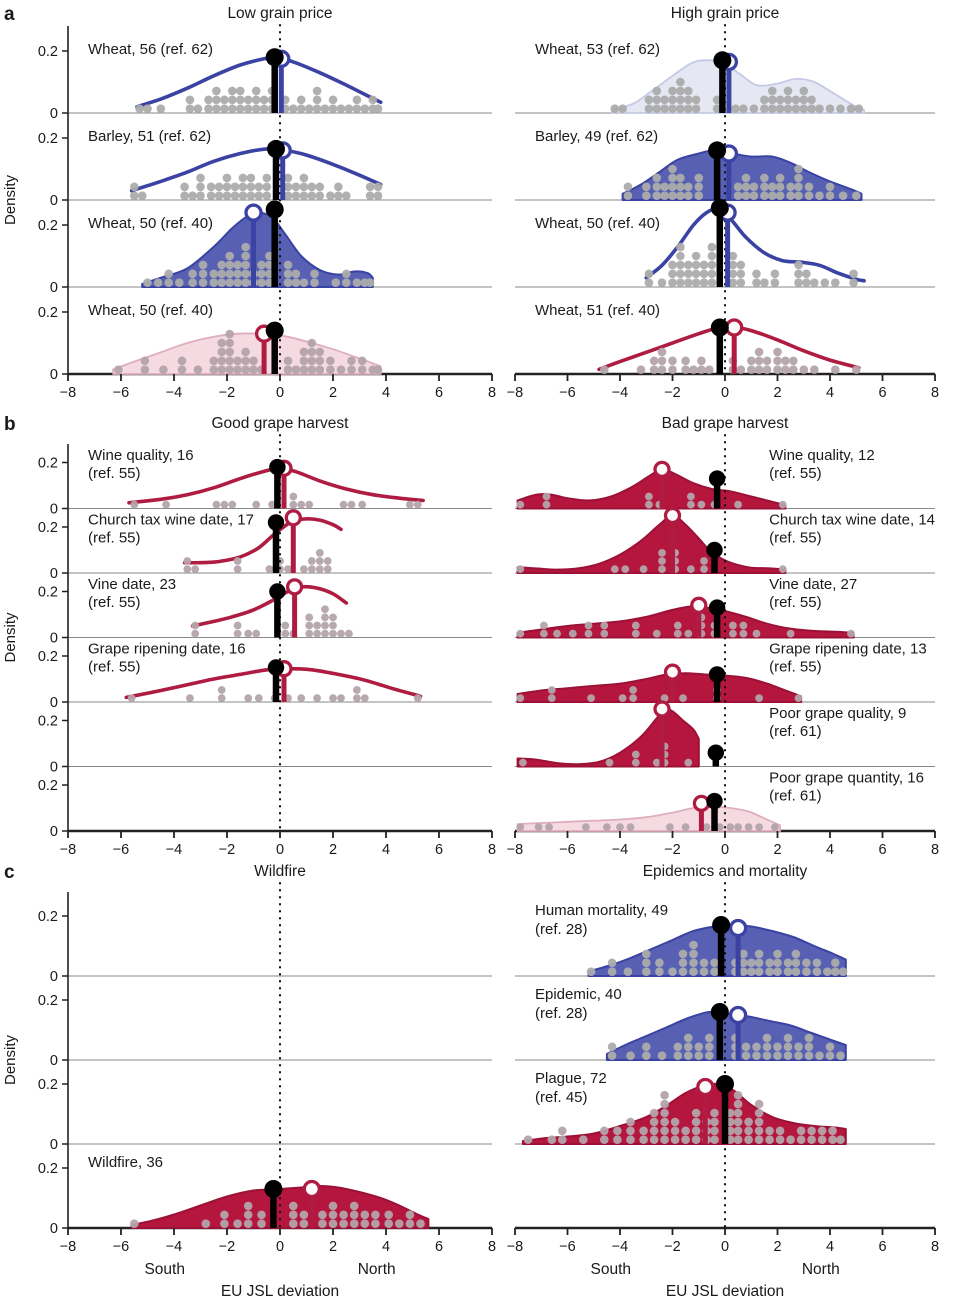 This screenshot has width=960, height=1308. What do you see at coordinates (279, 13) in the screenshot?
I see `column-title: Low grain price` at bounding box center [279, 13].